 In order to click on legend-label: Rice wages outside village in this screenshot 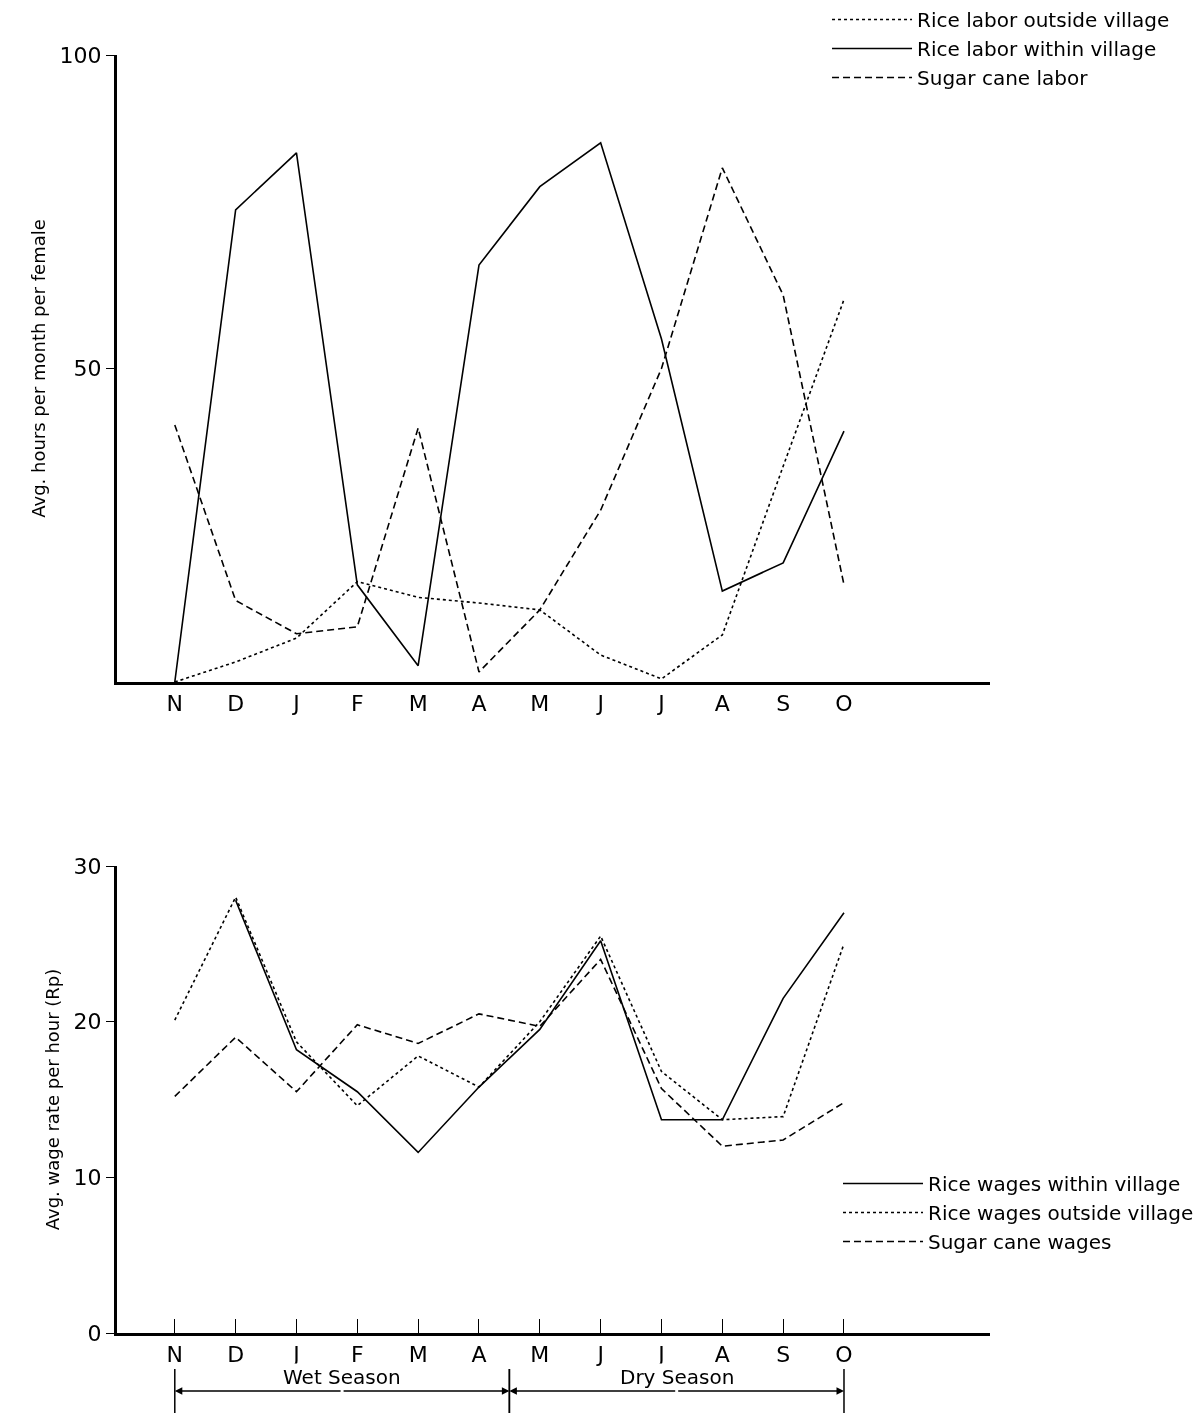, I will do `click(1061, 1213)`.